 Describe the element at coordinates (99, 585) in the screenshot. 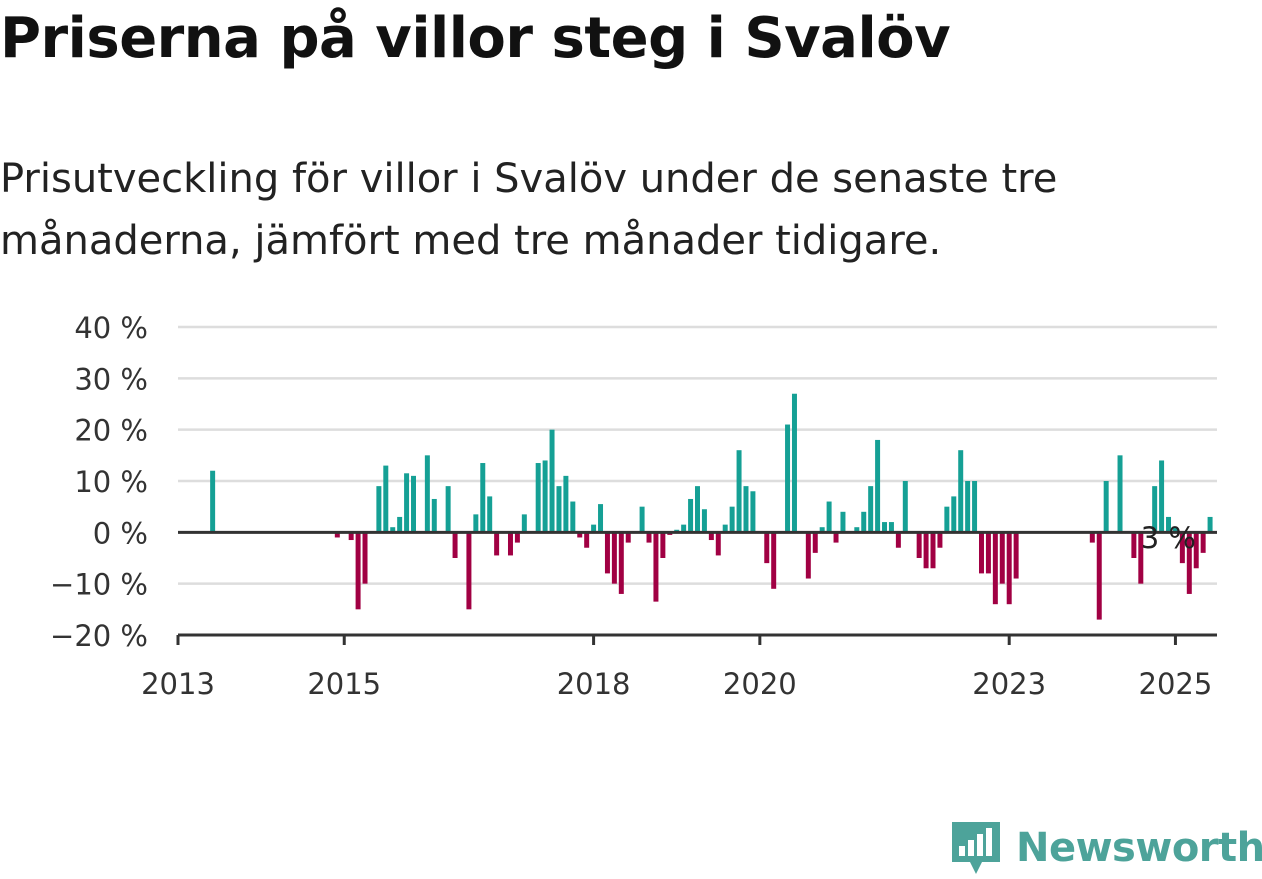

I see `y-tick-label: −10 %` at that location.